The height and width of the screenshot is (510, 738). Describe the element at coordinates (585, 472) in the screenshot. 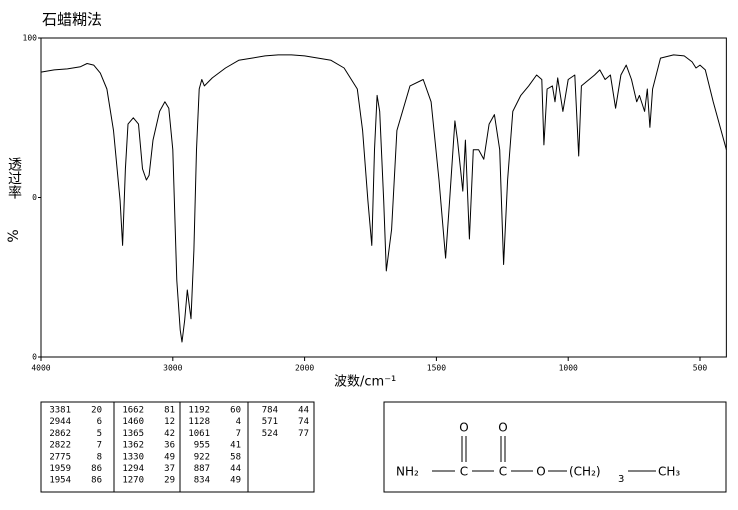

I see `structure-label: (CH₂)` at that location.